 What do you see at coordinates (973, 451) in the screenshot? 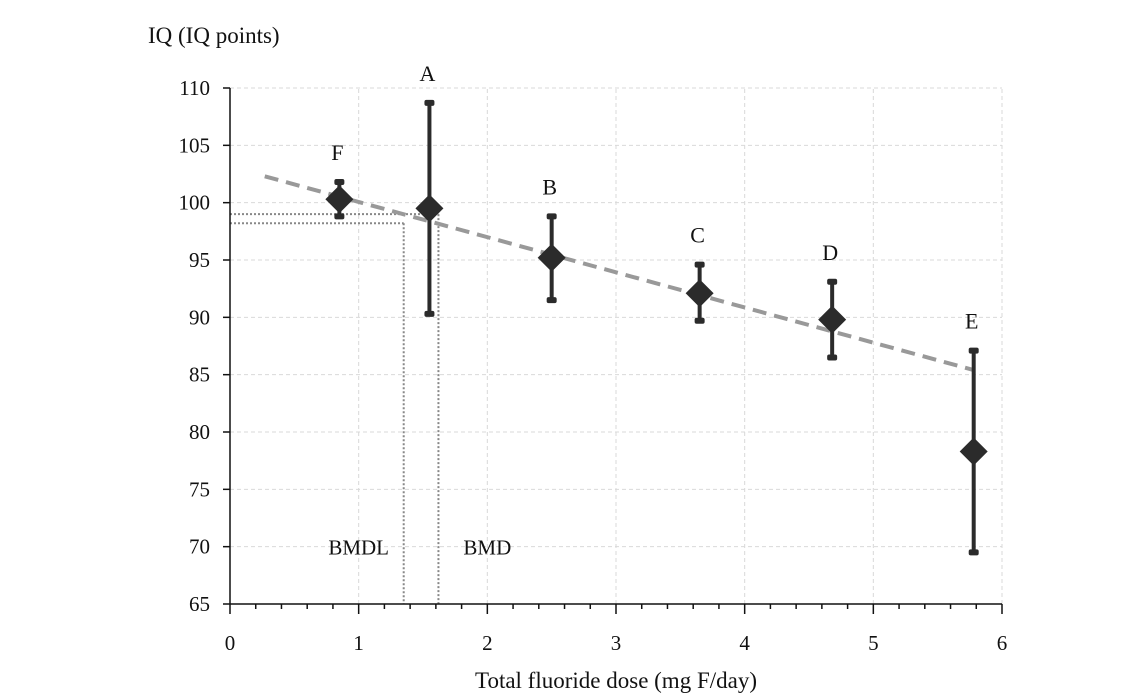
I see `data-point-e` at bounding box center [973, 451].